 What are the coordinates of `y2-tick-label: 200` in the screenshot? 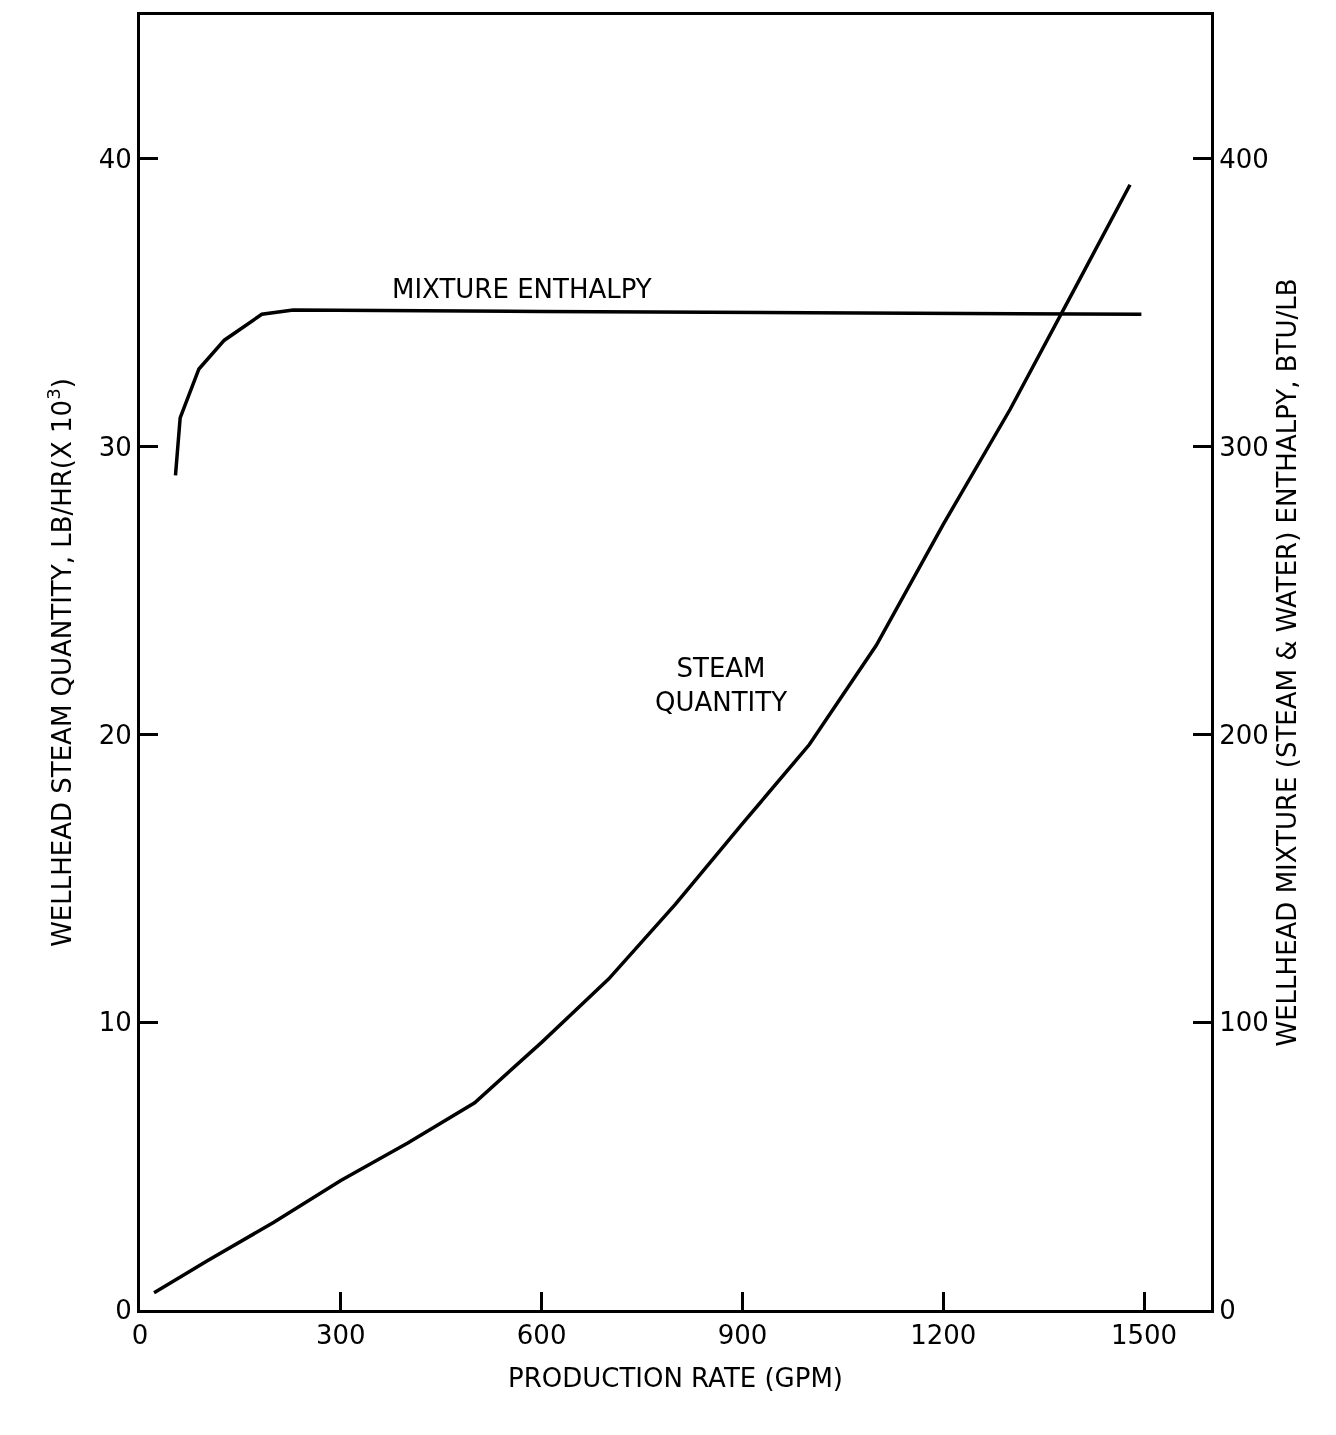 It's located at (1244, 734).